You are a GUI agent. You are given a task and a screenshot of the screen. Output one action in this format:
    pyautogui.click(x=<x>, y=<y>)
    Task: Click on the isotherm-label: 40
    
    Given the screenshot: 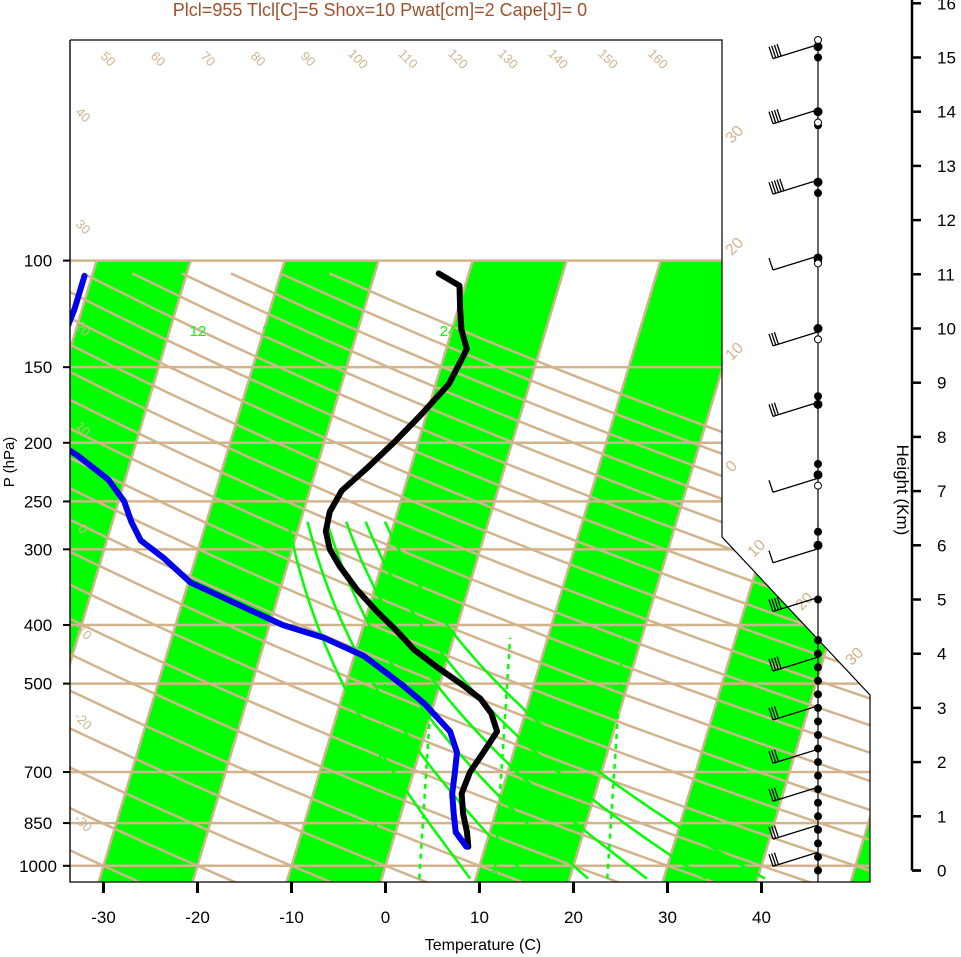 What is the action you would take?
    pyautogui.click(x=83, y=114)
    